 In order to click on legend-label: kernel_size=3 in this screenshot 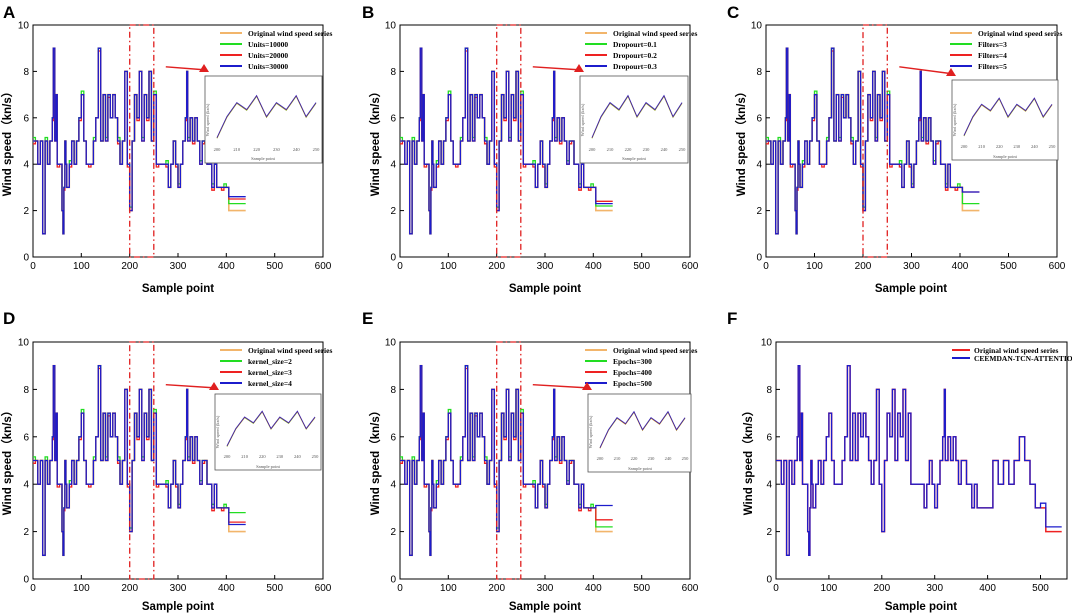, I will do `click(270, 372)`.